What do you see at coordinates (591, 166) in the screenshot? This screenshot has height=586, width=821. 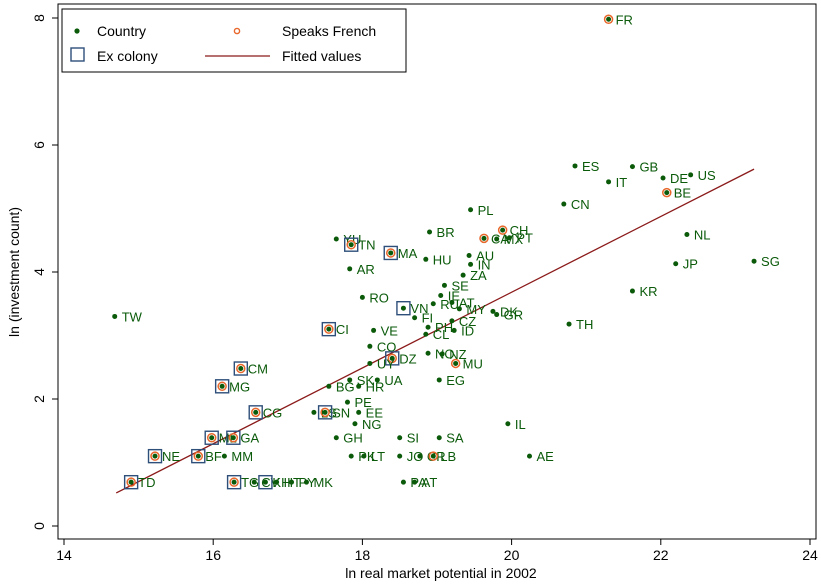 I see `country-label: ES` at bounding box center [591, 166].